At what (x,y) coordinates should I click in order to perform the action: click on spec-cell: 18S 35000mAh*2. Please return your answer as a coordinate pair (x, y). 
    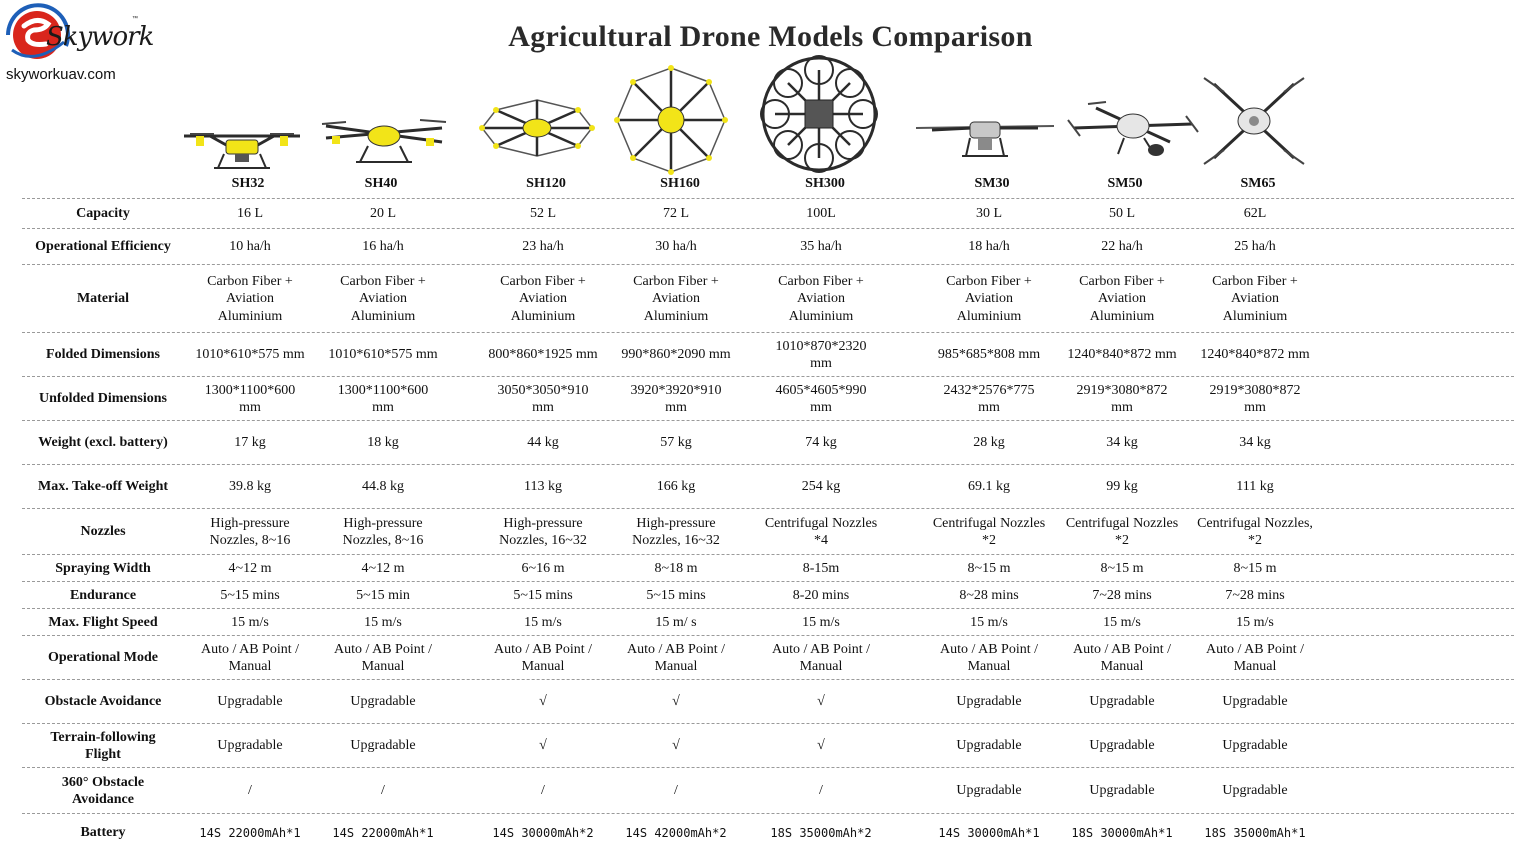
    Looking at the image, I should click on (821, 832).